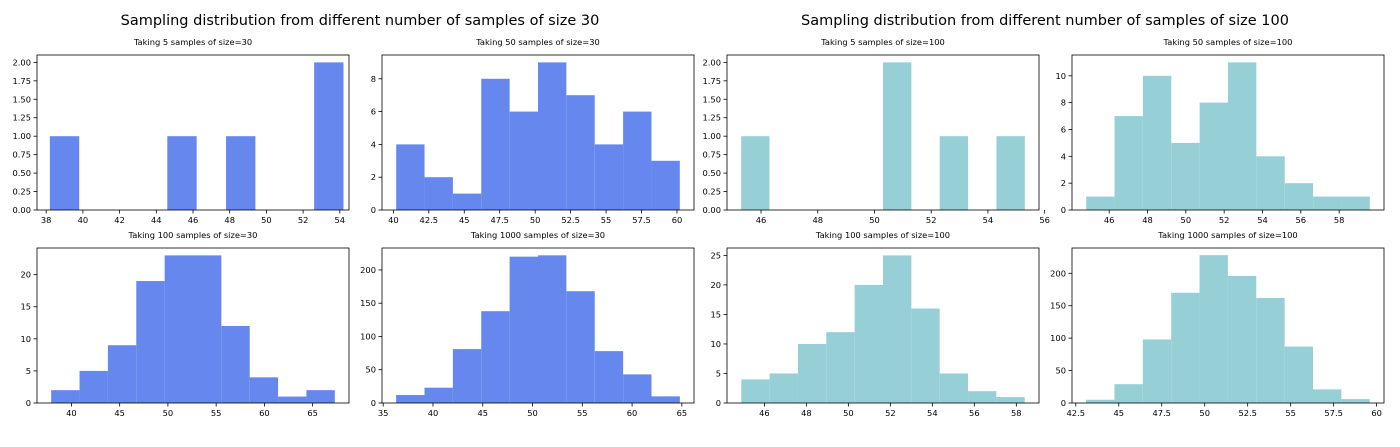 Image resolution: width=1400 pixels, height=447 pixels. What do you see at coordinates (383, 413) in the screenshot?
I see `x-tick-label: 35` at bounding box center [383, 413].